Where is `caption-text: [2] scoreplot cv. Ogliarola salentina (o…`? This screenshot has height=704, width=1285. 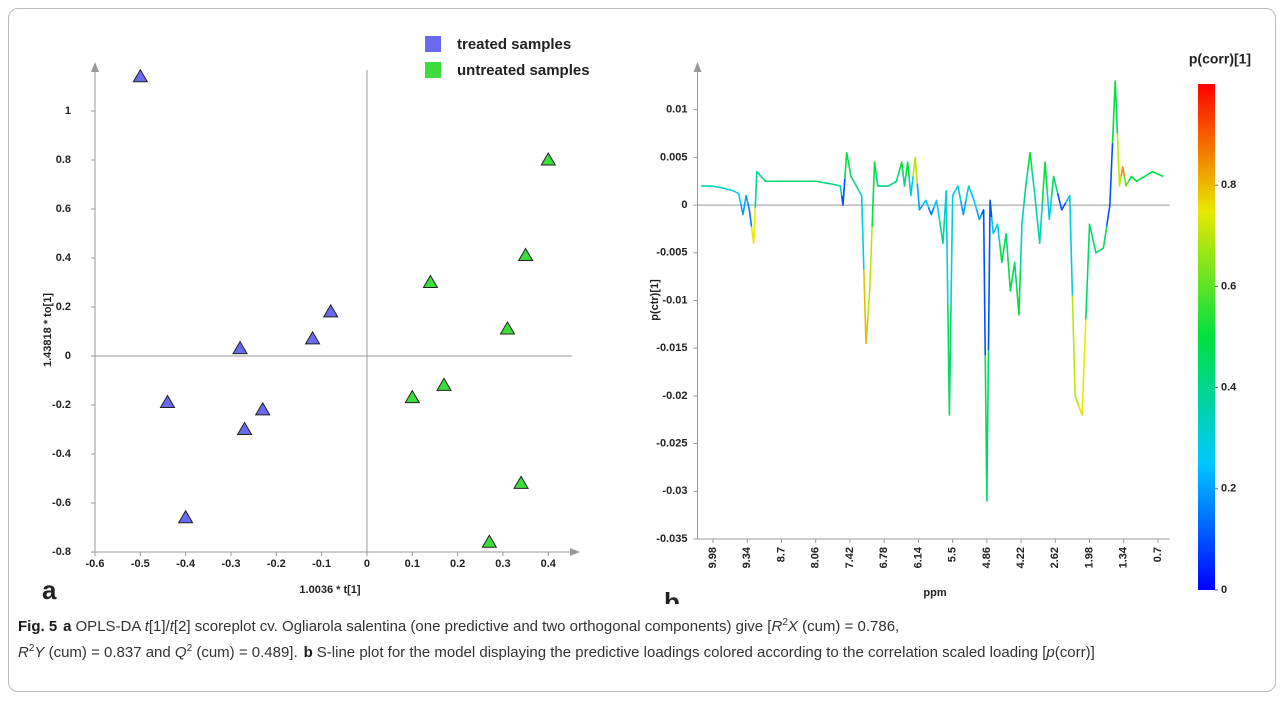 caption-text: [2] scoreplot cv. Ogliarola salentina (o… is located at coordinates (472, 626).